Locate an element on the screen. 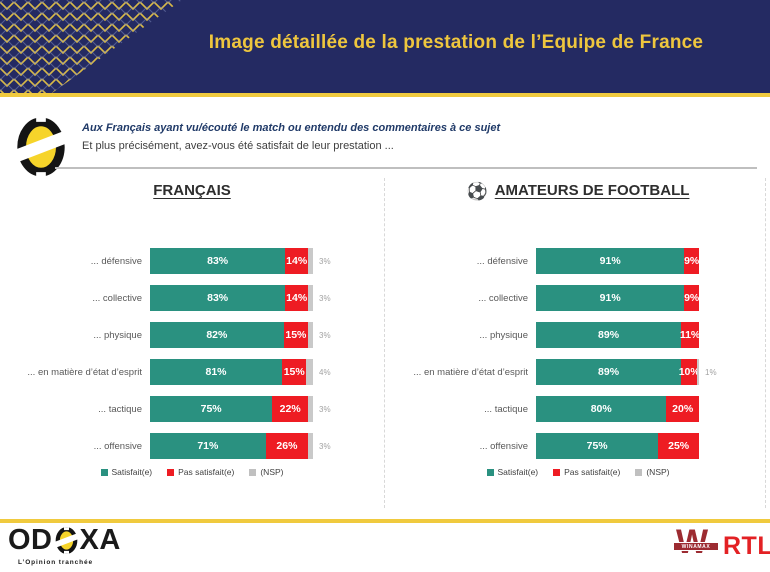 This screenshot has width=770, height=572. chart-row: ... physique 82% 15% 3% is located at coordinates (192, 335).